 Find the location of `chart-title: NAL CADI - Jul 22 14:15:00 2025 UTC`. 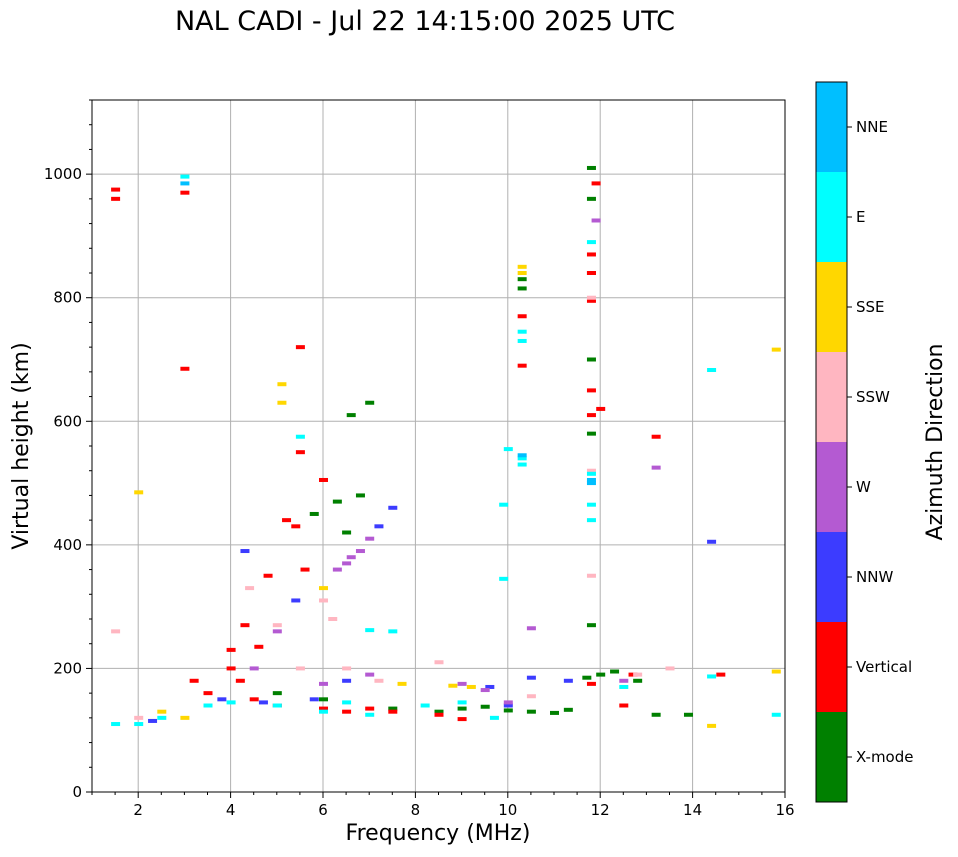

chart-title: NAL CADI - Jul 22 14:15:00 2025 UTC is located at coordinates (425, 21).